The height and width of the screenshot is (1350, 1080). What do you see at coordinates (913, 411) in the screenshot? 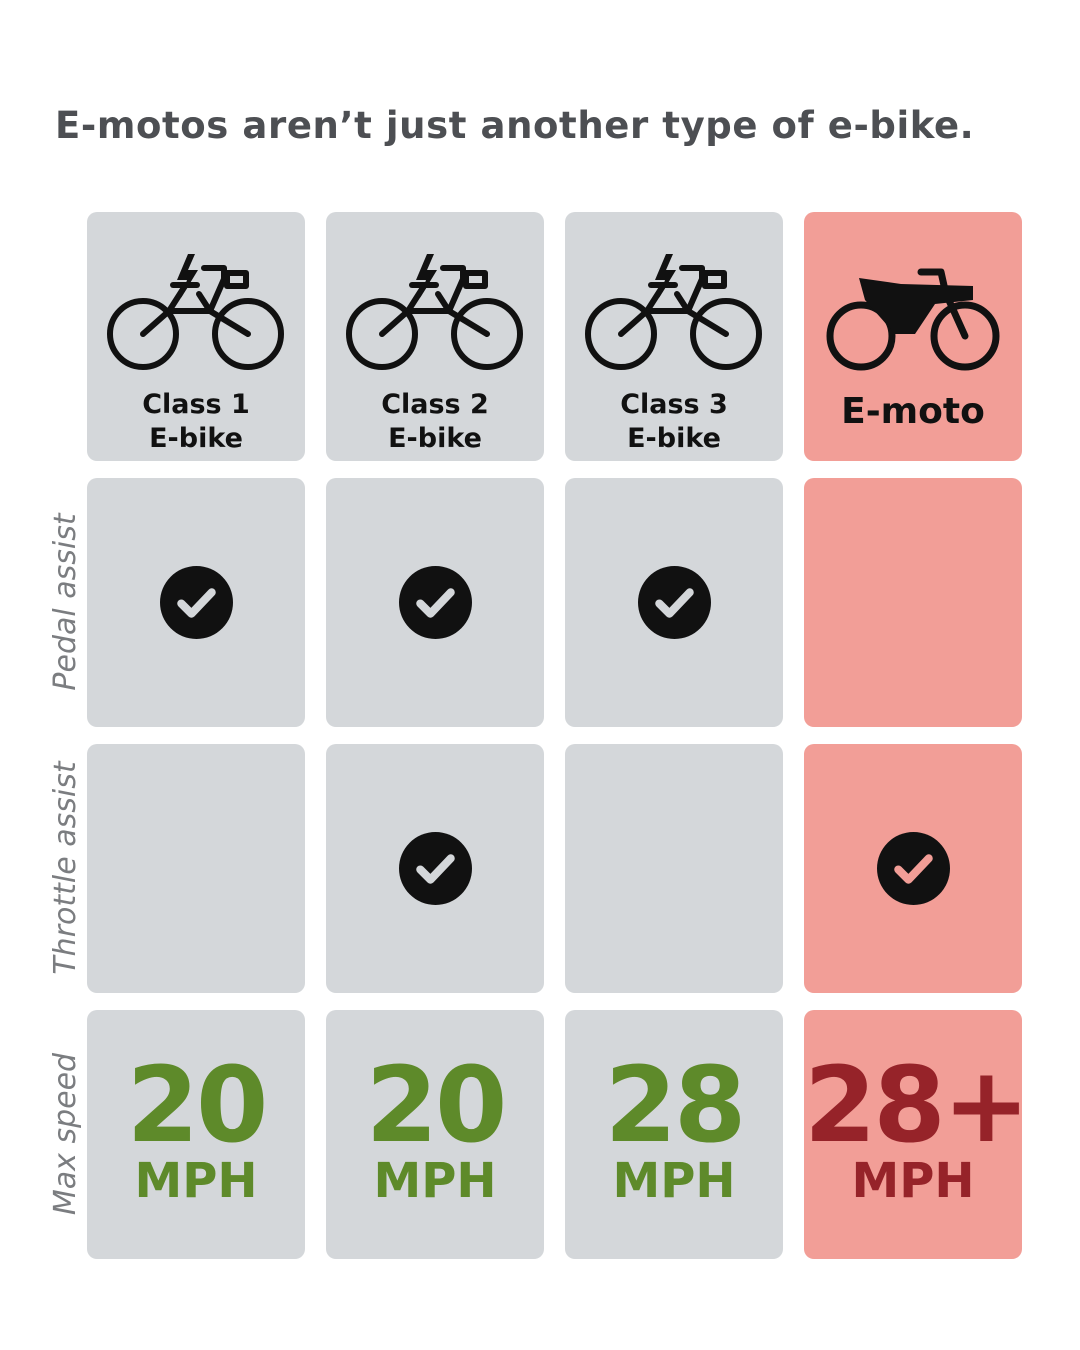
I see `type-label-line-1: E-moto` at bounding box center [913, 411].